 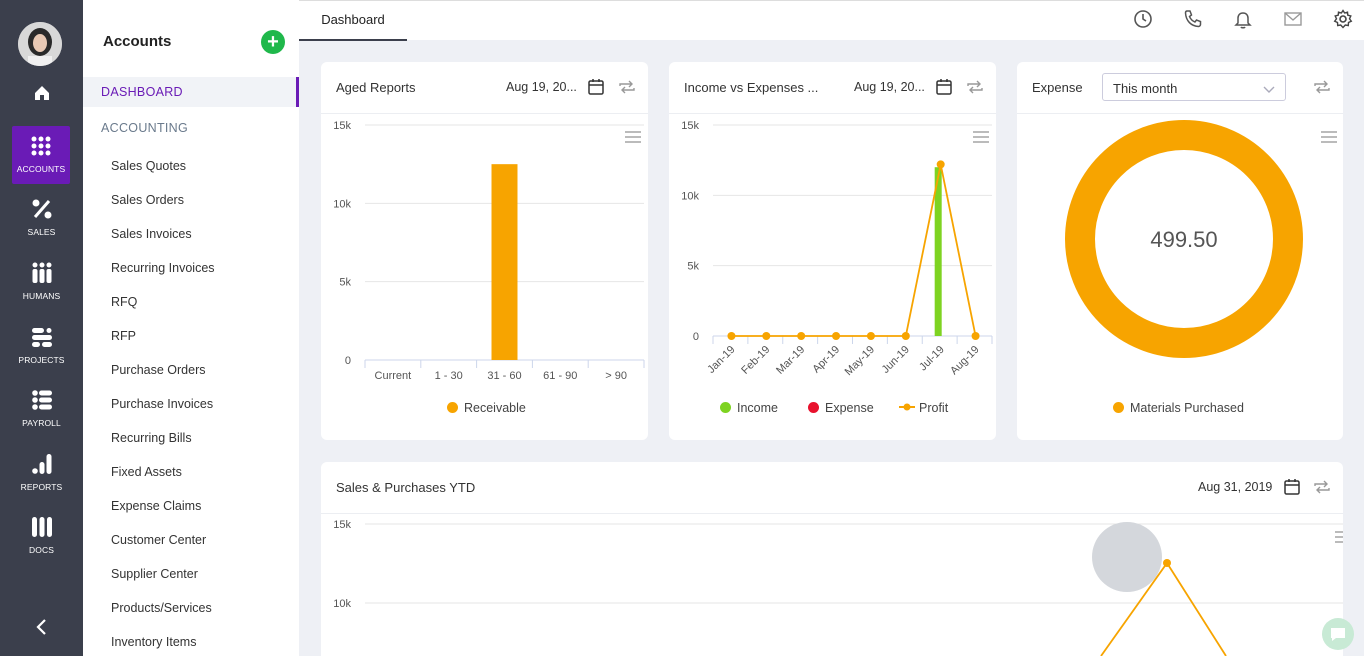 I want to click on legend-item-expense: Expense, so click(x=841, y=408).